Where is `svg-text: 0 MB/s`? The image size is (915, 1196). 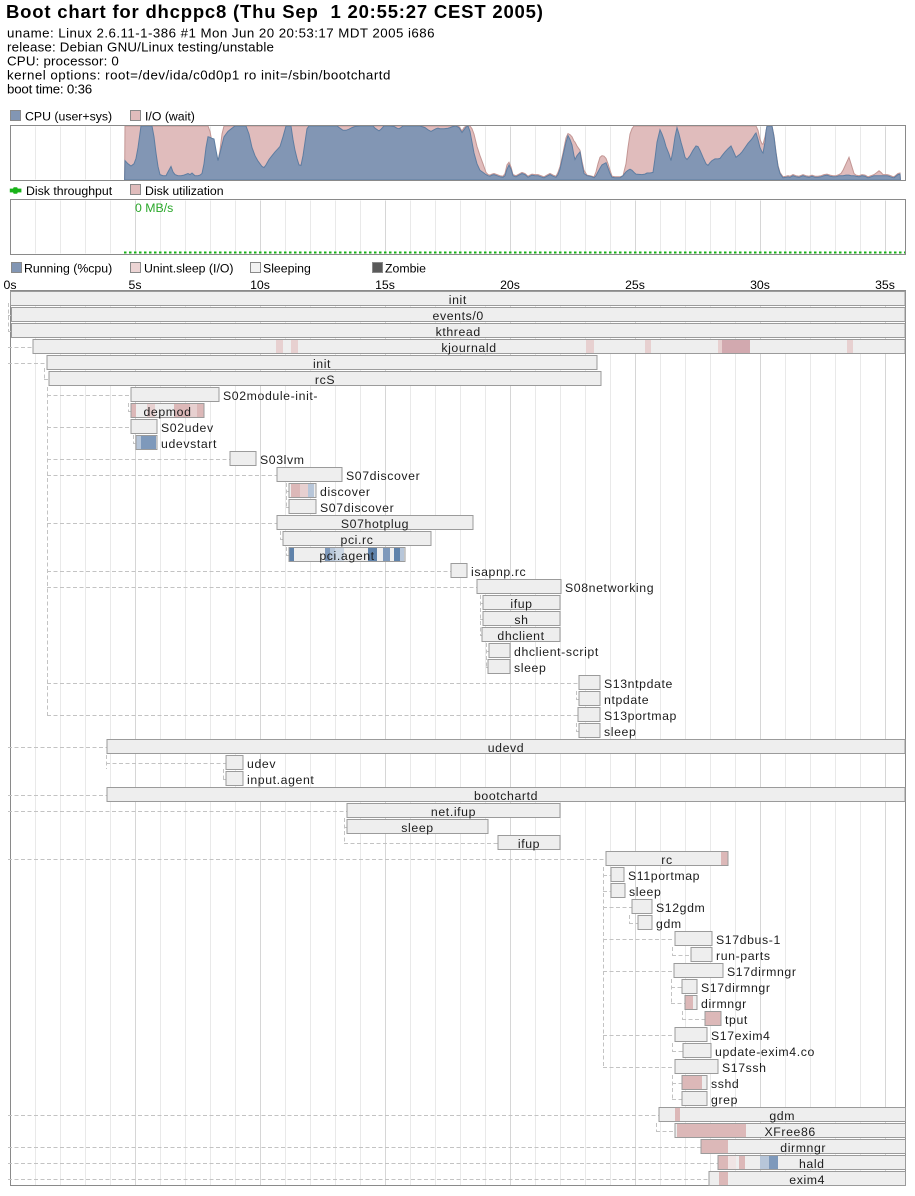
svg-text: 0 MB/s is located at coordinates (154, 208).